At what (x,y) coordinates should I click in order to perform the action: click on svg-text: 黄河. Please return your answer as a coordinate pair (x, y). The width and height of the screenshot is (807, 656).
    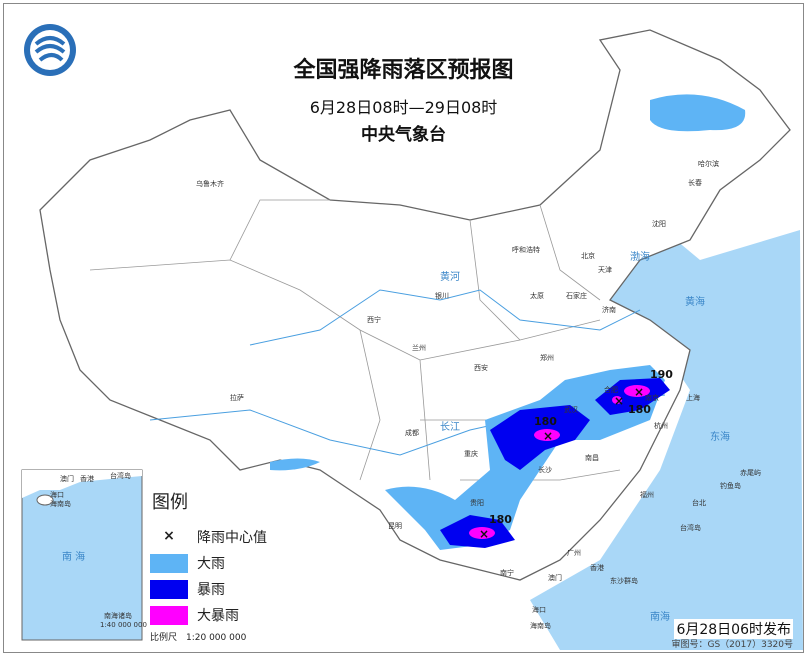
    Looking at the image, I should click on (450, 276).